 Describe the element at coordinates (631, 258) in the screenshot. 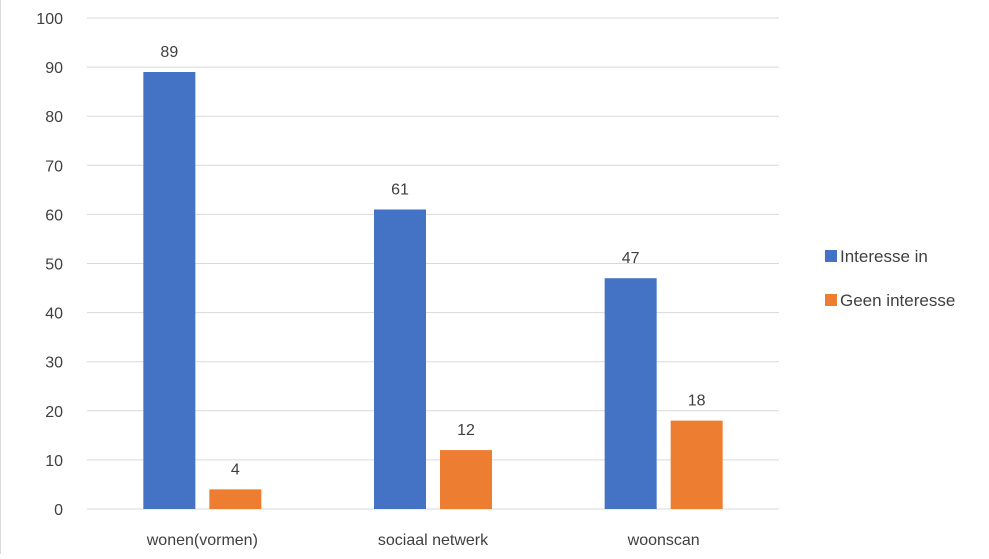

I see `data-label: 47` at that location.